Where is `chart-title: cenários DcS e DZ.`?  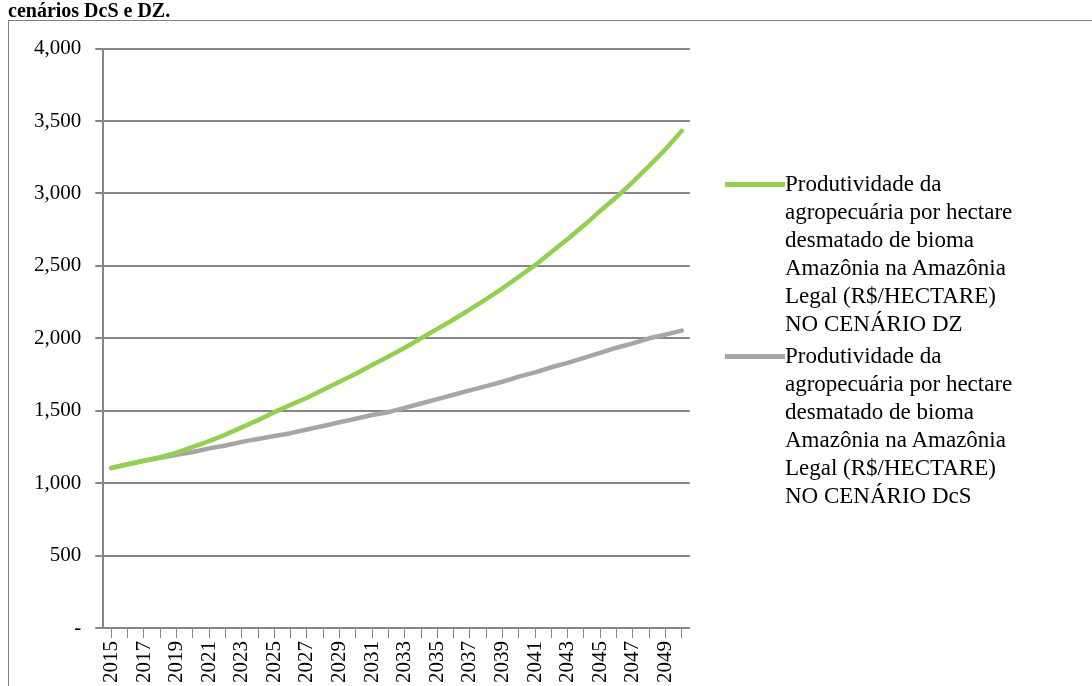 chart-title: cenários DcS e DZ. is located at coordinates (89, 10).